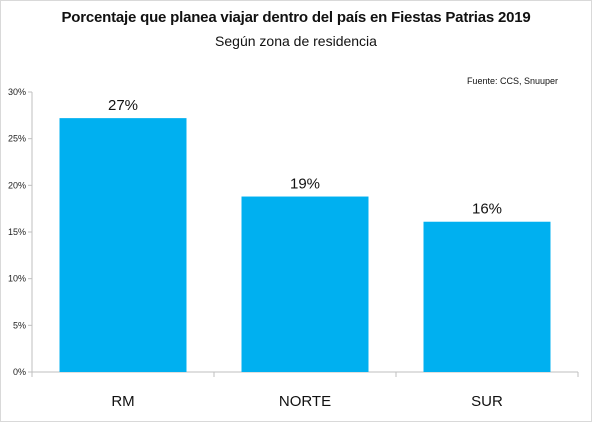 This screenshot has height=422, width=592. Describe the element at coordinates (487, 209) in the screenshot. I see `data-label: 16%` at that location.